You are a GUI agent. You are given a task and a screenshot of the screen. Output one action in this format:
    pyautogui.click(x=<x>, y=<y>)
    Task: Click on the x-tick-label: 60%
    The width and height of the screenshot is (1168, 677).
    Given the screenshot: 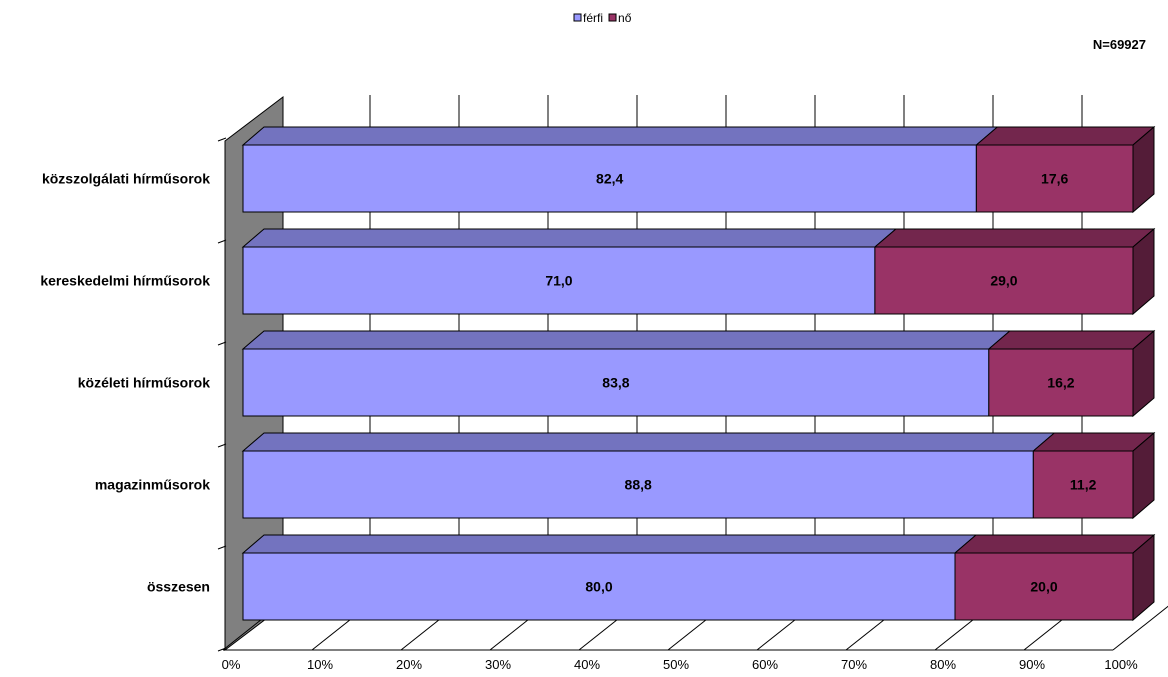 What is the action you would take?
    pyautogui.click(x=765, y=664)
    